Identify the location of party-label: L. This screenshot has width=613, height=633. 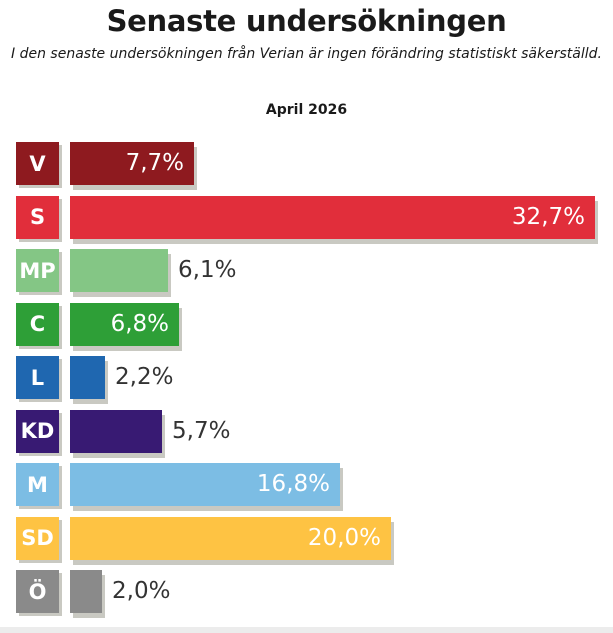
(37, 377).